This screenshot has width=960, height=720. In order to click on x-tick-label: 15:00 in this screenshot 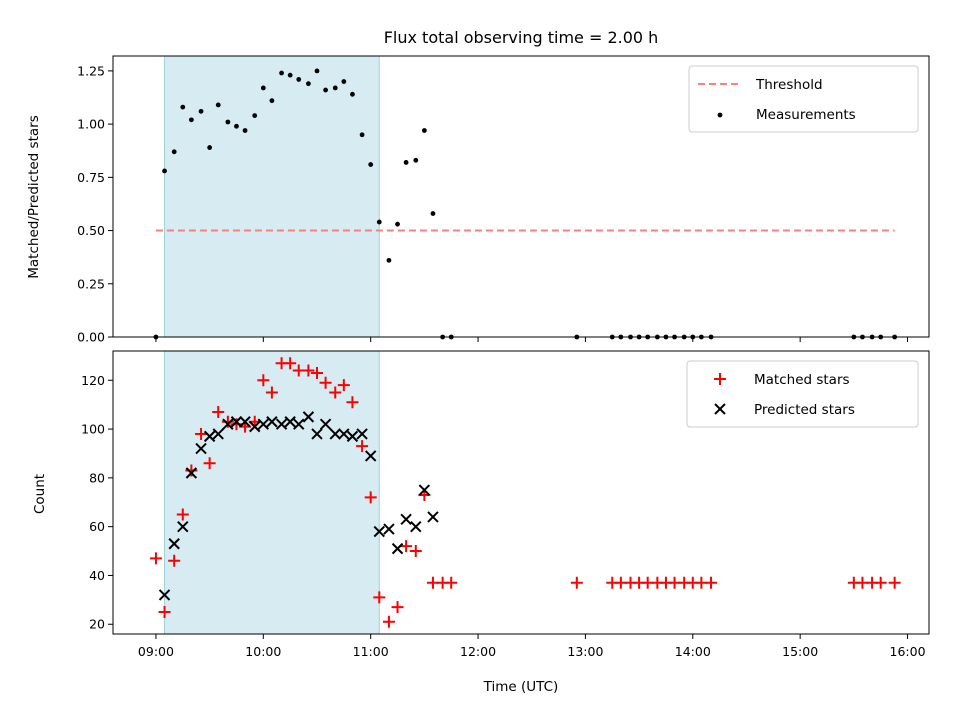, I will do `click(800, 651)`.